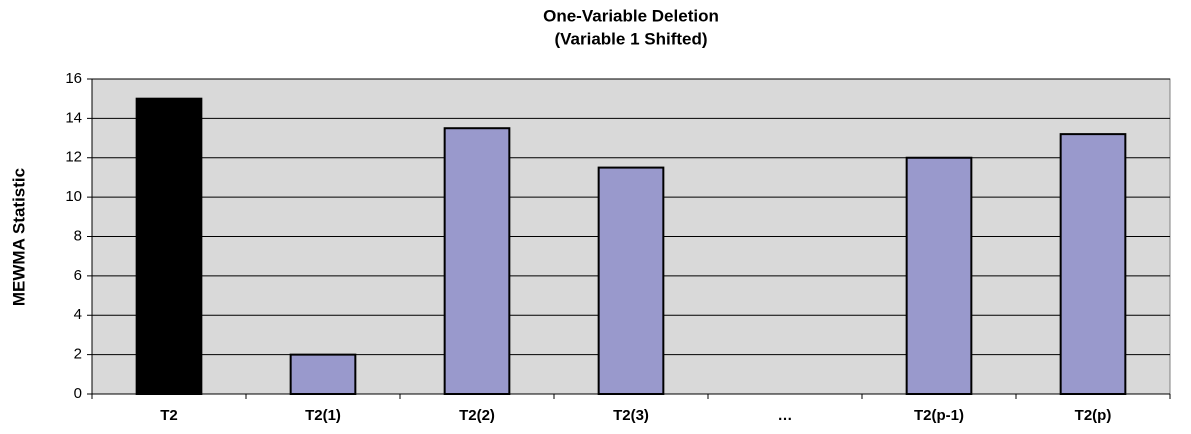  Describe the element at coordinates (78, 314) in the screenshot. I see `y-tick-label: 4` at that location.